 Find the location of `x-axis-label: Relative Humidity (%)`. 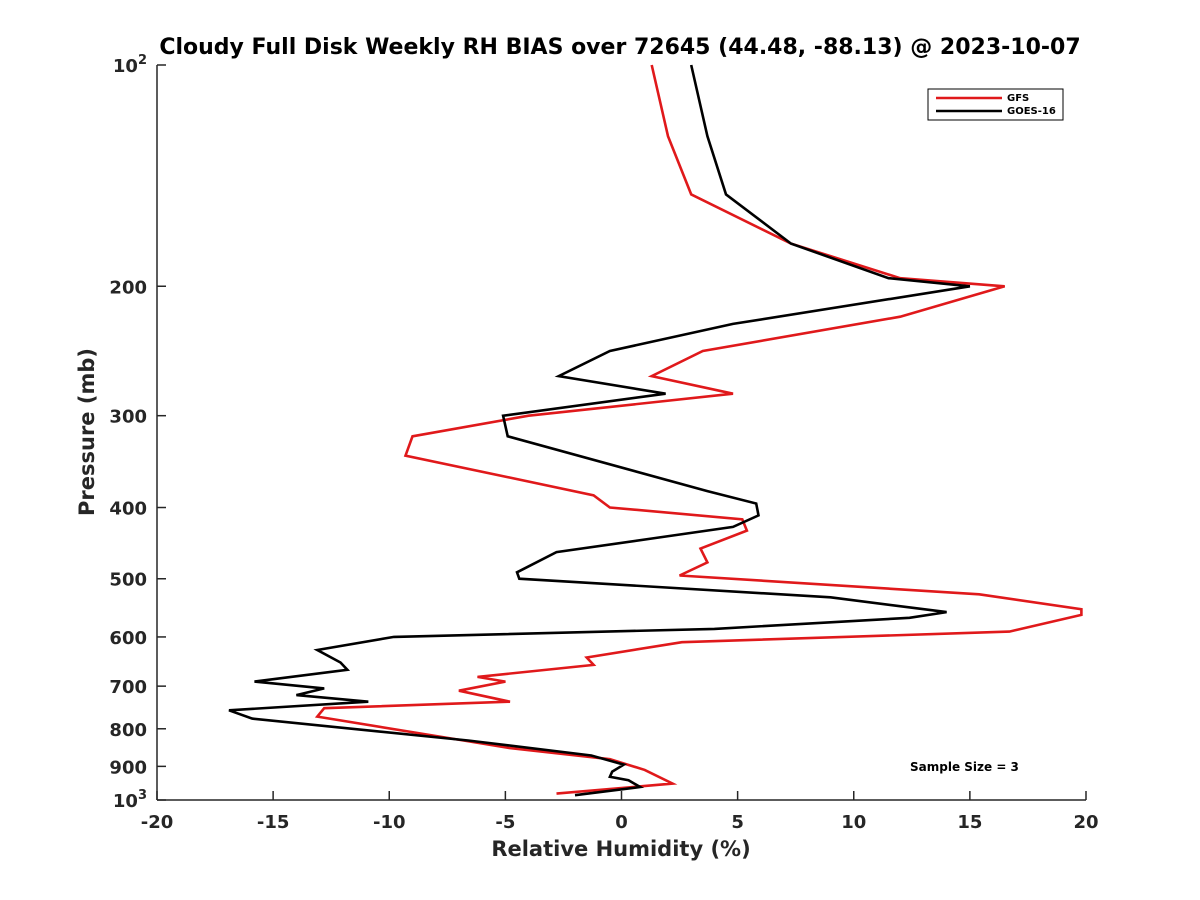

x-axis-label: Relative Humidity (%) is located at coordinates (620, 849).